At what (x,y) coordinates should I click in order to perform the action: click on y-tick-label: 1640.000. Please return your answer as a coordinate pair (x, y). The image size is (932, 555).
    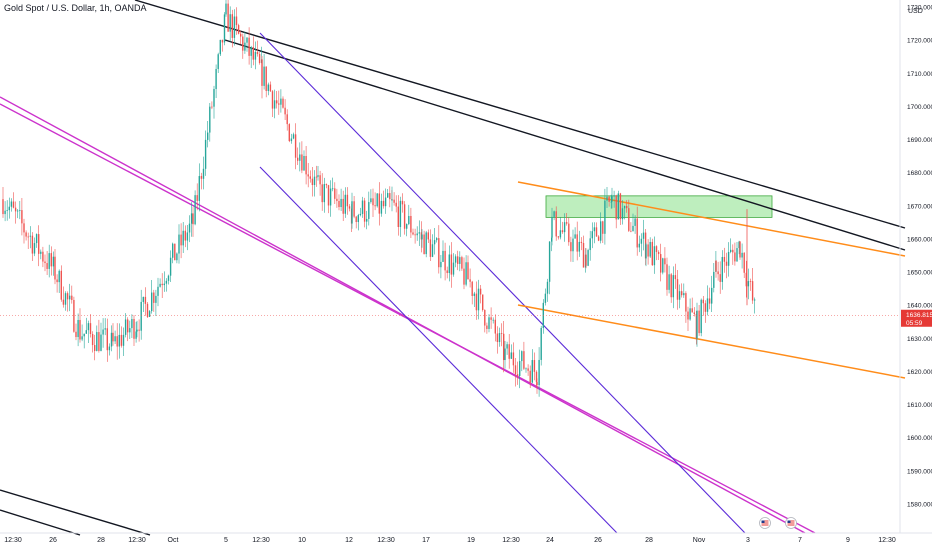
    Looking at the image, I should click on (919, 306).